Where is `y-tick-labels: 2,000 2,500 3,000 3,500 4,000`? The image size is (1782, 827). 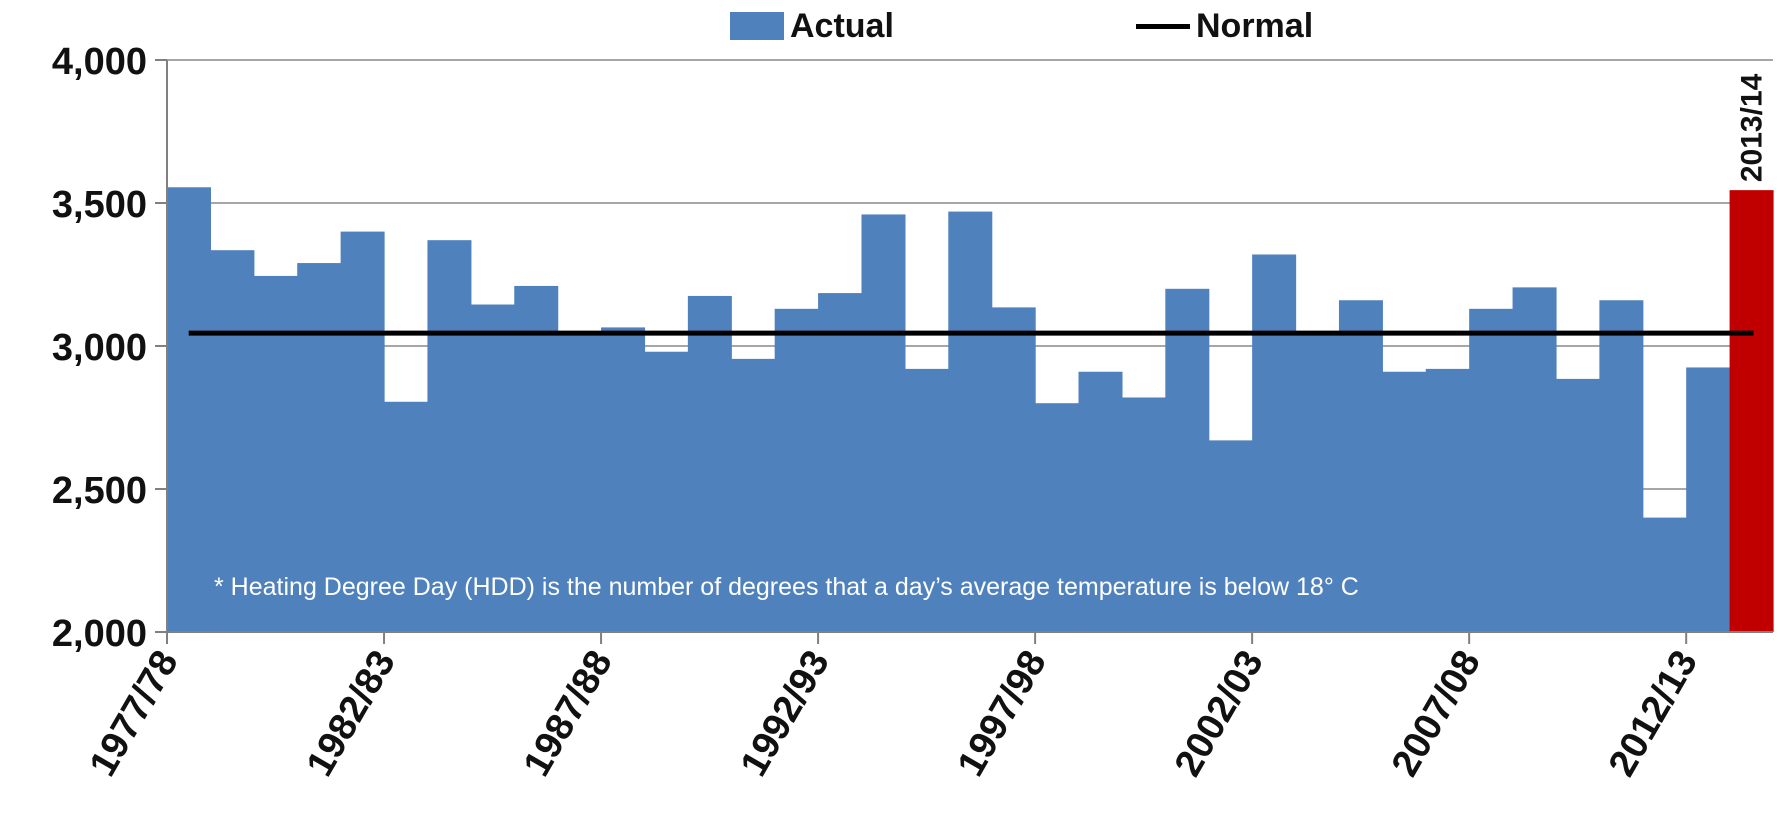 y-tick-labels: 2,000 2,500 3,000 3,500 4,000 is located at coordinates (99, 348).